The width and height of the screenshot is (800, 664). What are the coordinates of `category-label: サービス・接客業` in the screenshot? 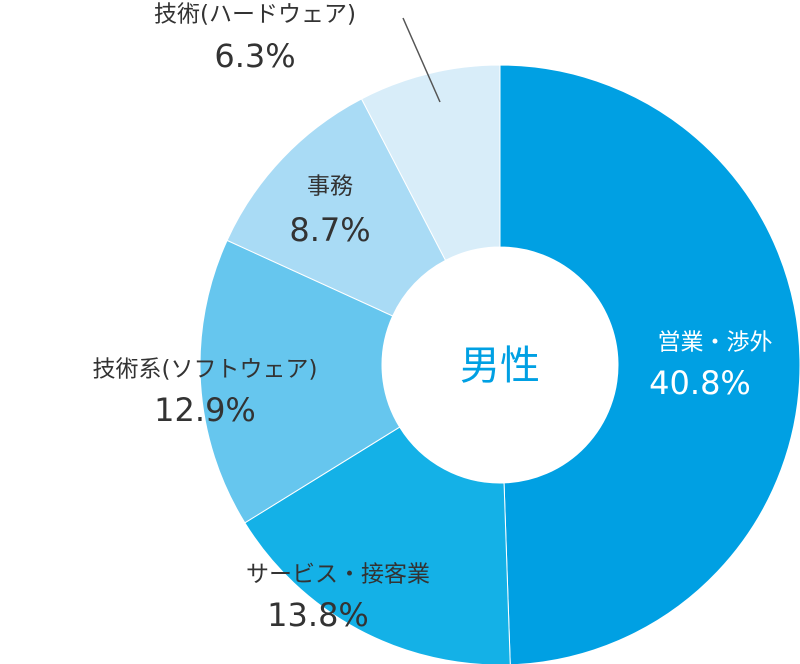 It's located at (338, 575).